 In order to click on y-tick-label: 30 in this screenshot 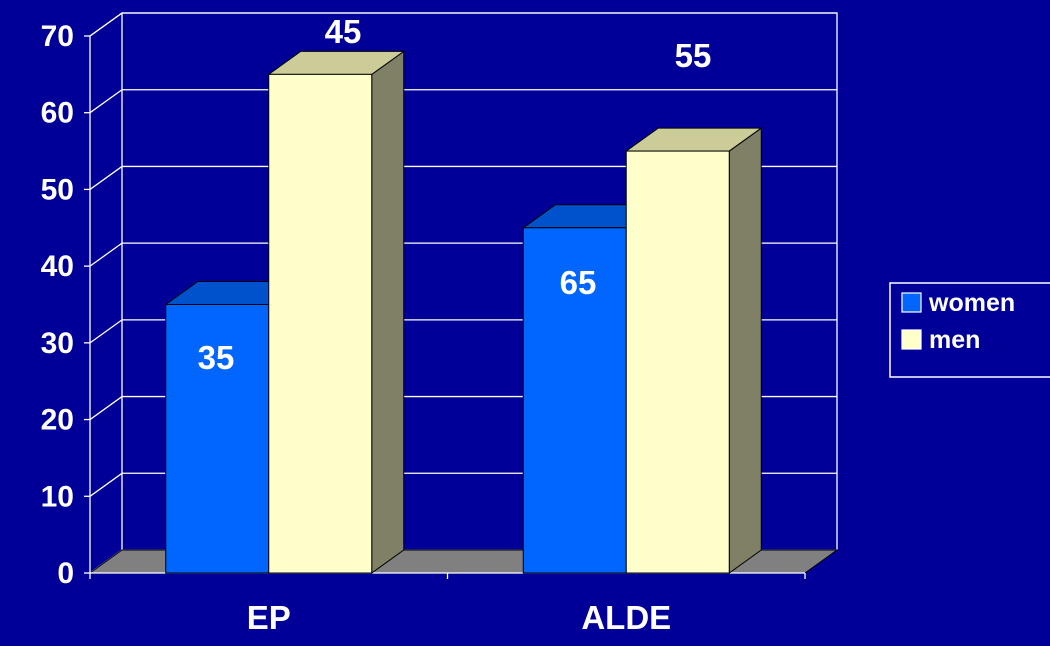, I will do `click(57, 343)`.